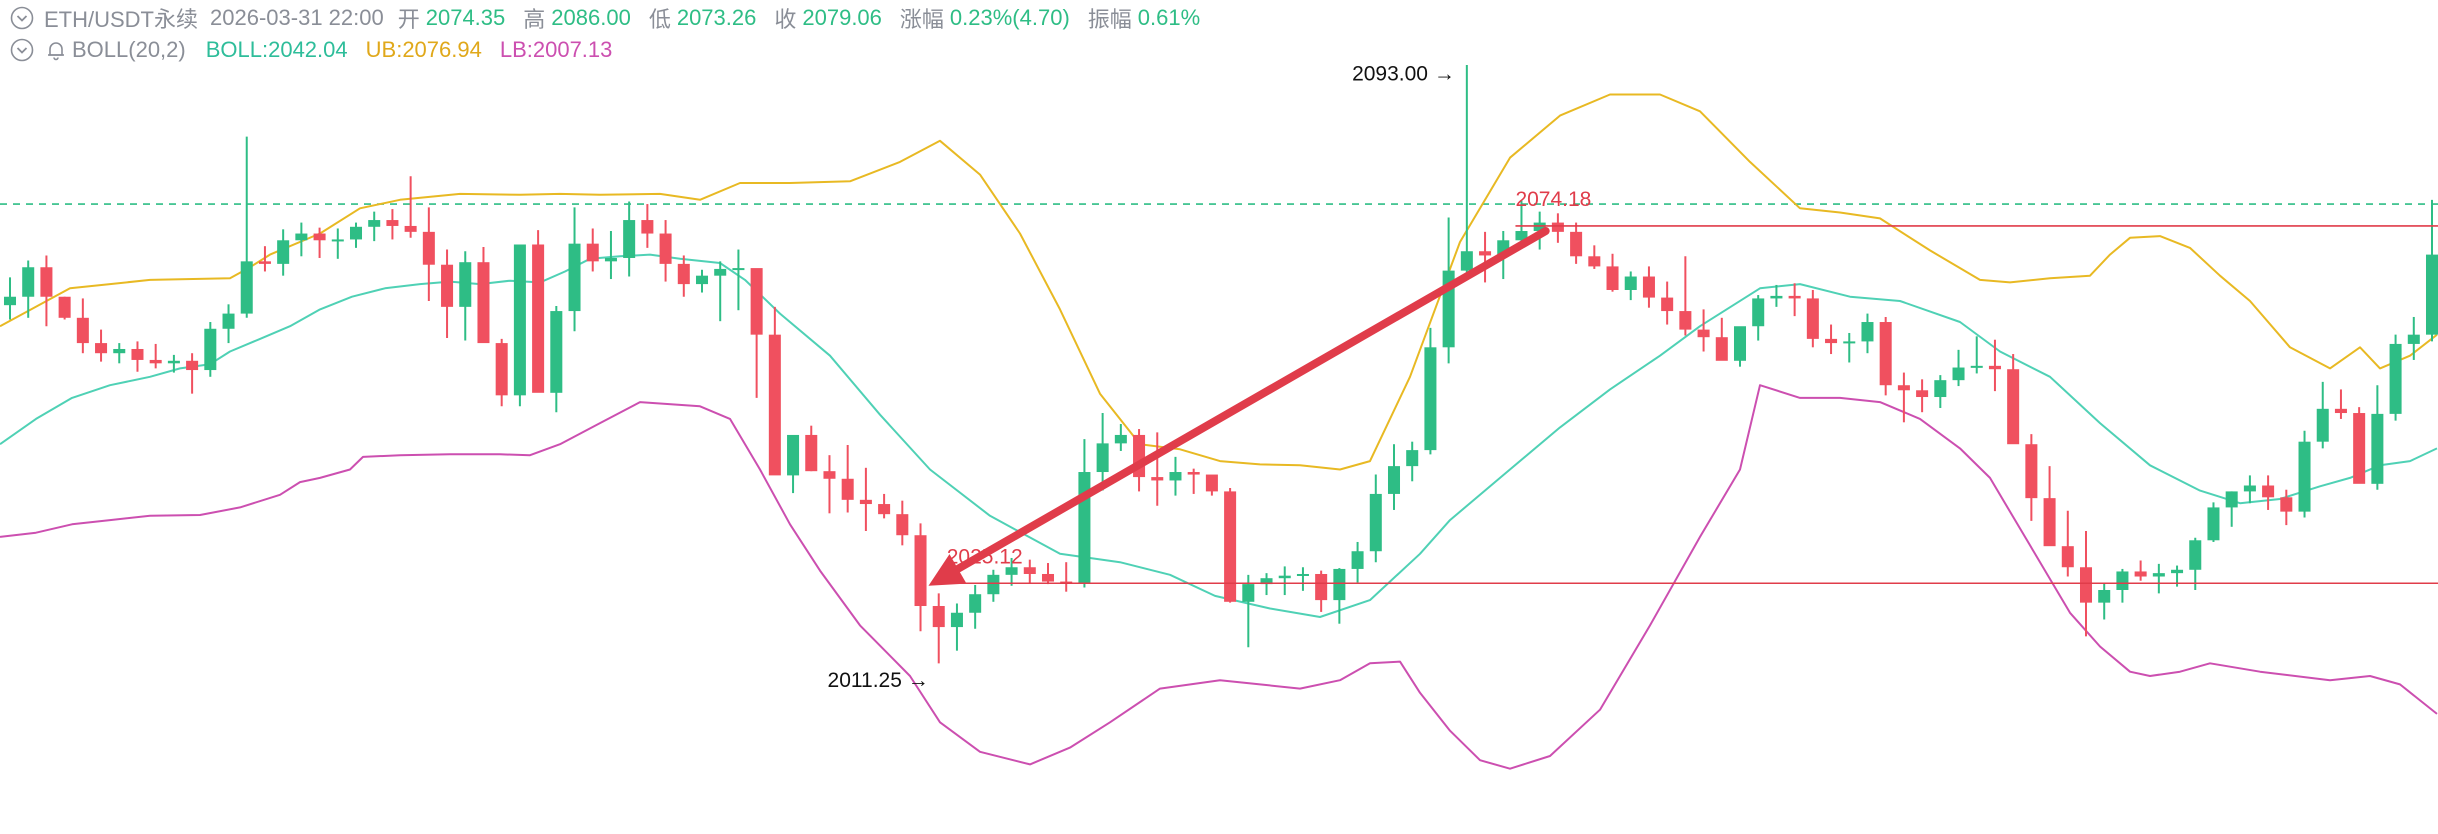  I want to click on symbol-label: ETH/USDT永续, so click(121, 19).